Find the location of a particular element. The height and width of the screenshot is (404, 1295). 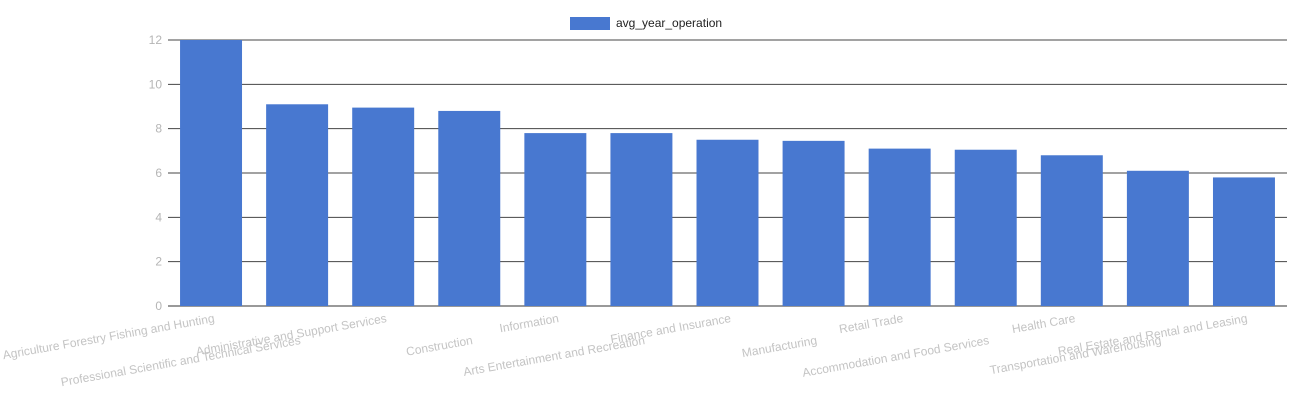

y-tick-label: 4 is located at coordinates (158, 217).